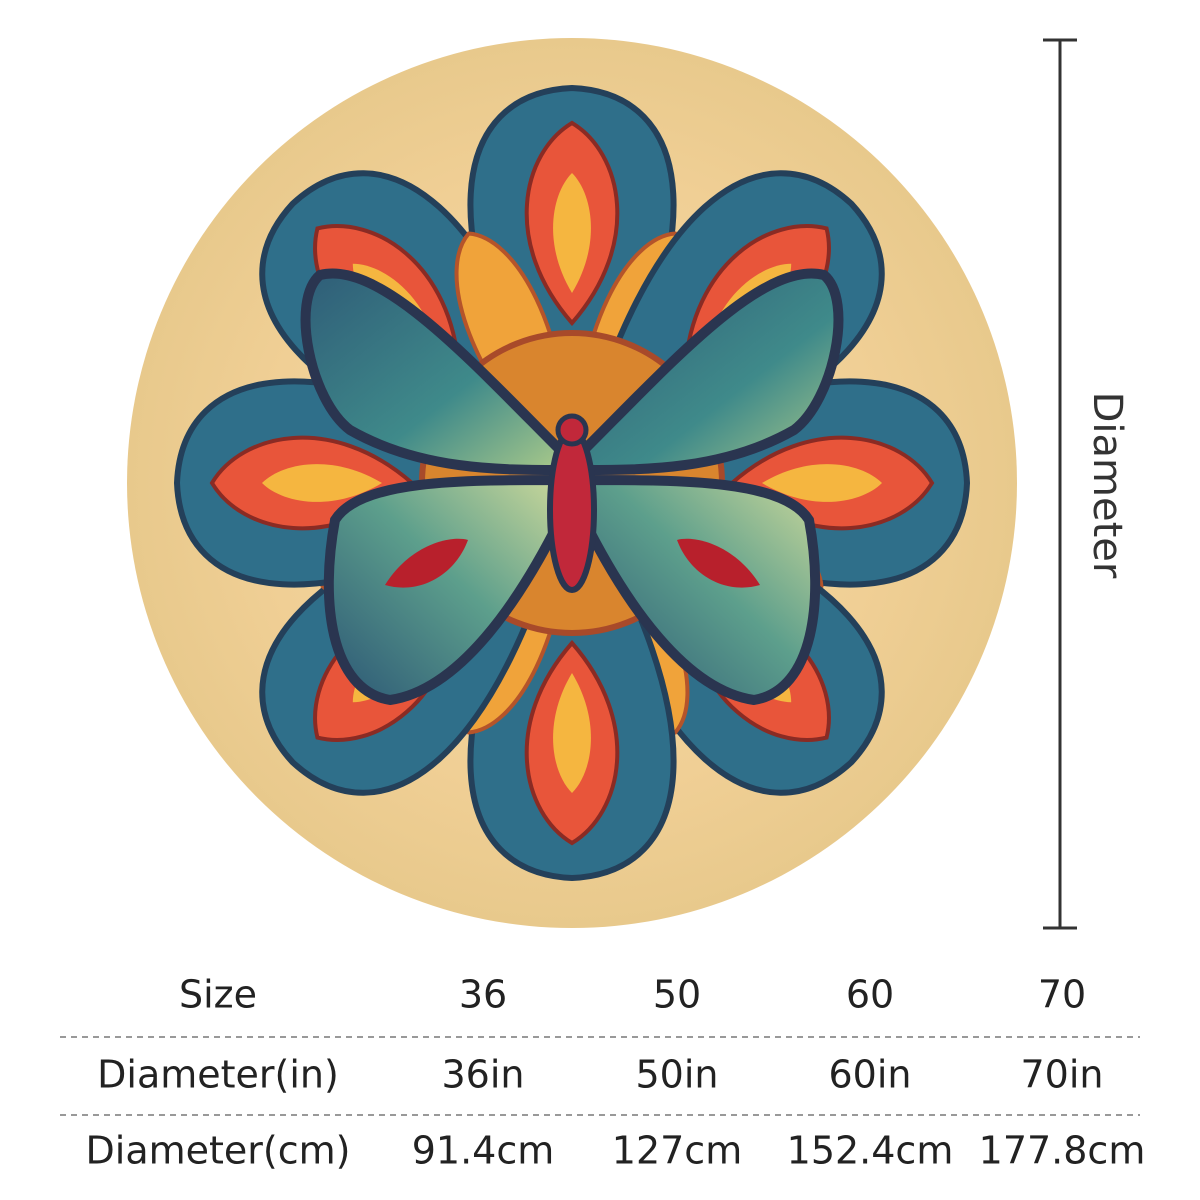 Image resolution: width=1200 pixels, height=1200 pixels. What do you see at coordinates (1062, 1151) in the screenshot?
I see `table-cell: 177.8cm` at bounding box center [1062, 1151].